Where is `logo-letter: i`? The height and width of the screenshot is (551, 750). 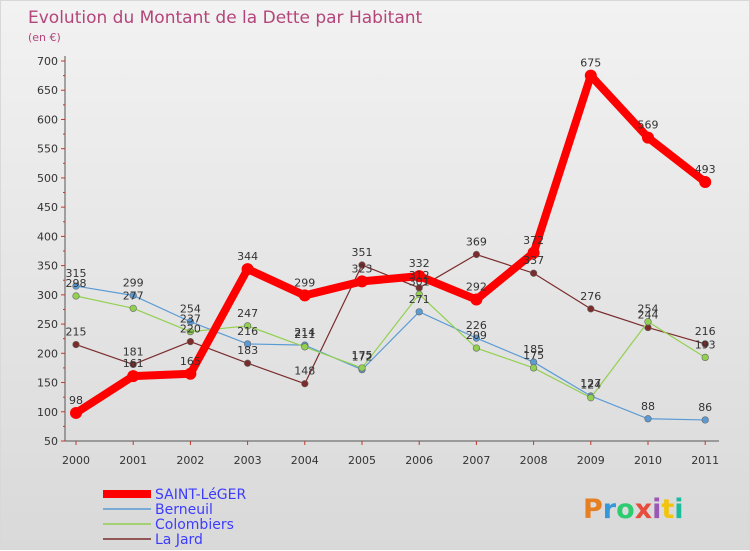 logo-letter: i is located at coordinates (656, 509).